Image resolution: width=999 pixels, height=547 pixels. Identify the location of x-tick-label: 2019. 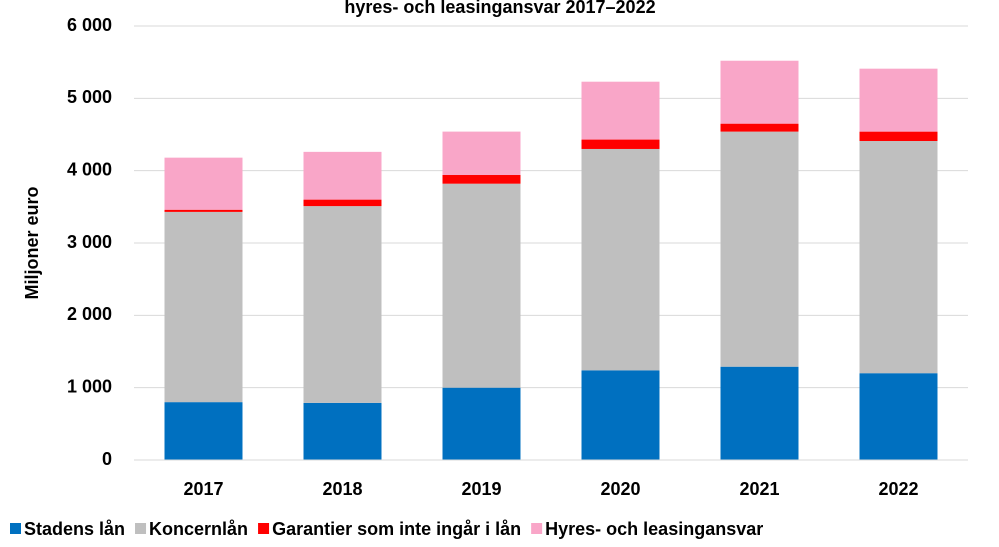
(481, 489).